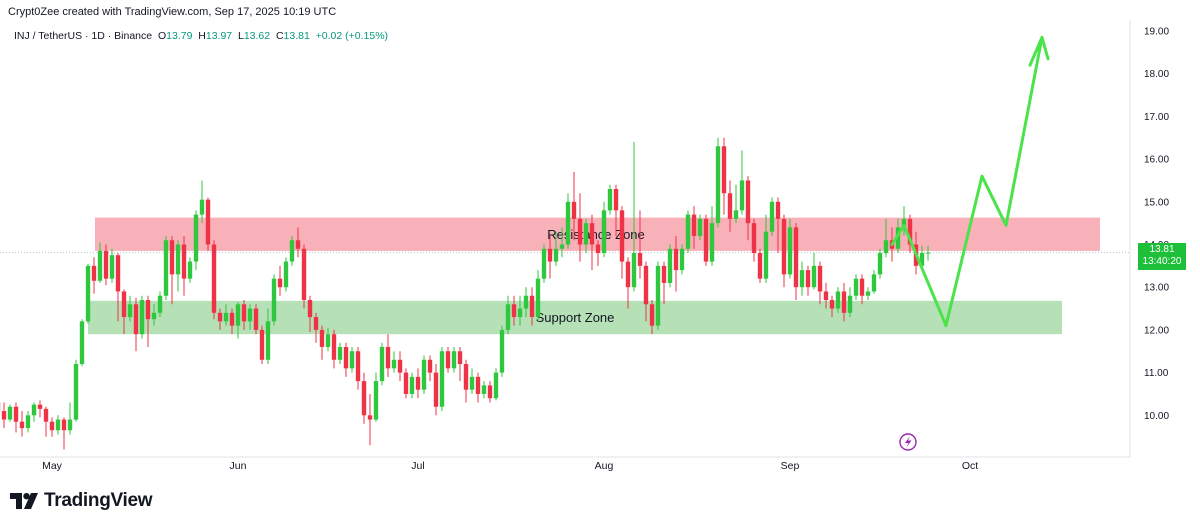 This screenshot has height=526, width=1200. Describe the element at coordinates (1162, 256) in the screenshot. I see `current-price-tag: 13.81 13:40:20` at that location.